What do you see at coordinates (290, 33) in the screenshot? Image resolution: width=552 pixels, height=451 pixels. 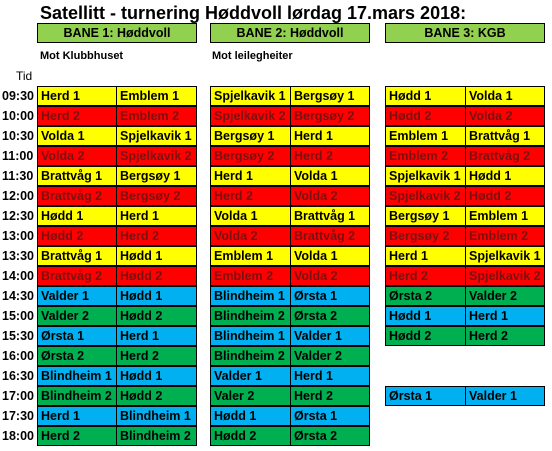 I see `court-2-header: BANE 2: Høddvoll` at bounding box center [290, 33].